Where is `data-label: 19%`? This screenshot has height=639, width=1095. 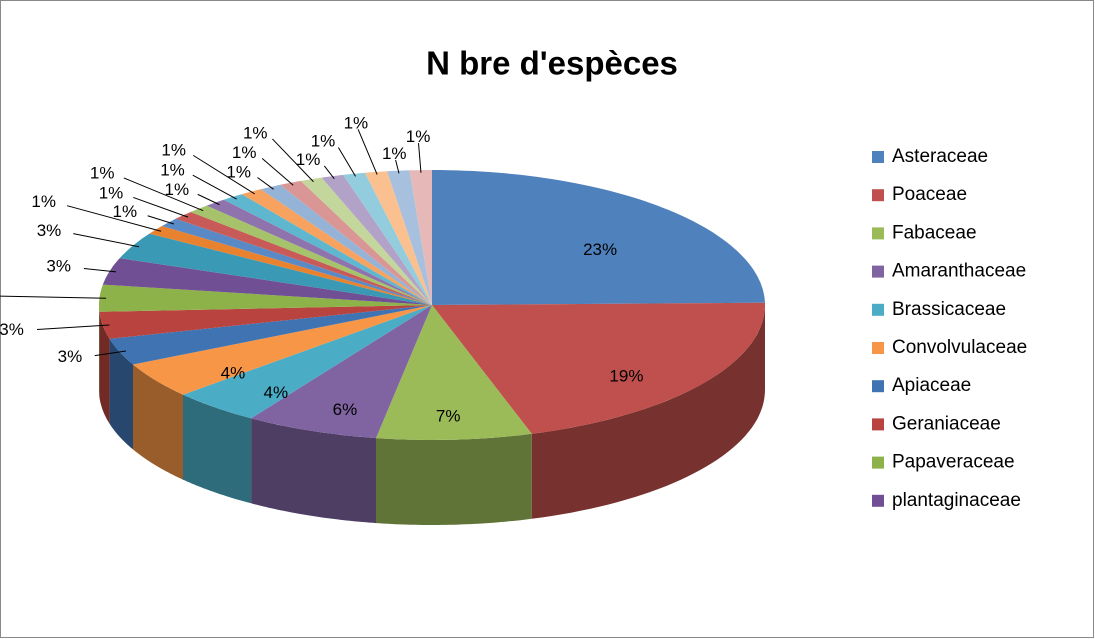 data-label: 19% is located at coordinates (626, 375).